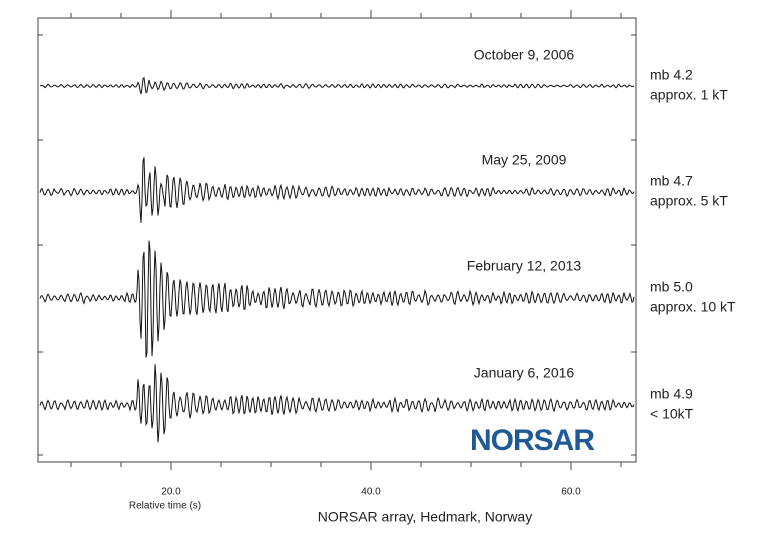 The height and width of the screenshot is (540, 768). Describe the element at coordinates (689, 95) in the screenshot. I see `yield: approx. 1 kT` at that location.